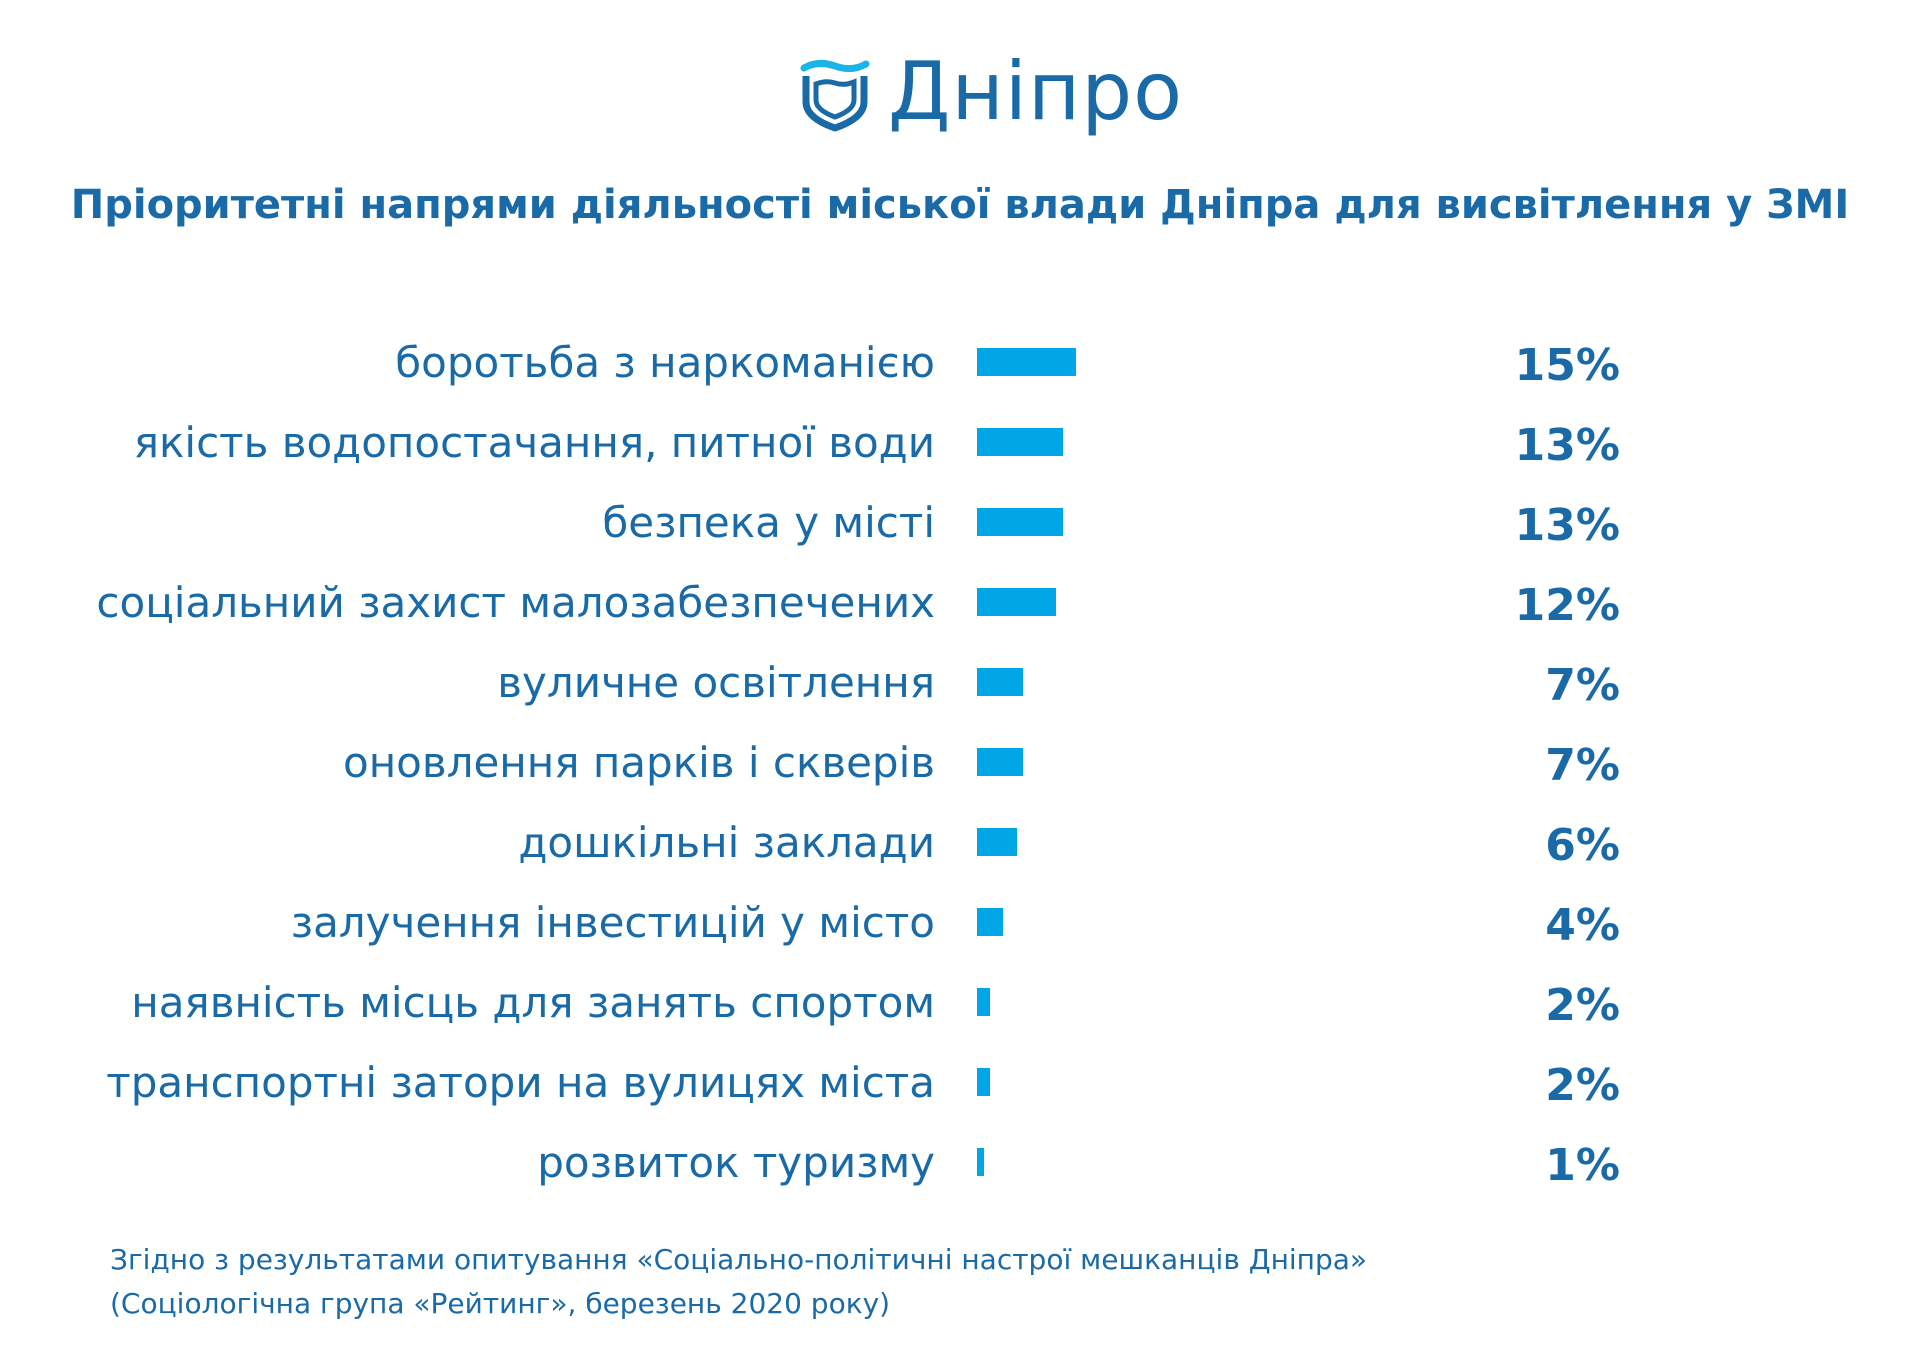 The width and height of the screenshot is (1920, 1357). I want to click on chart-row: вуличне освітлення 7%, so click(960, 690).